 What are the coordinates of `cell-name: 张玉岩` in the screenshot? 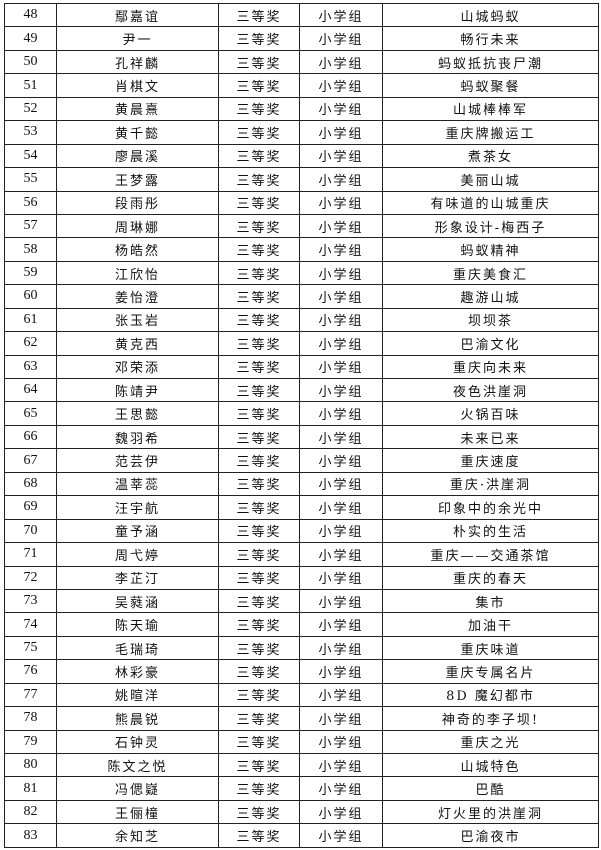 It's located at (137, 320).